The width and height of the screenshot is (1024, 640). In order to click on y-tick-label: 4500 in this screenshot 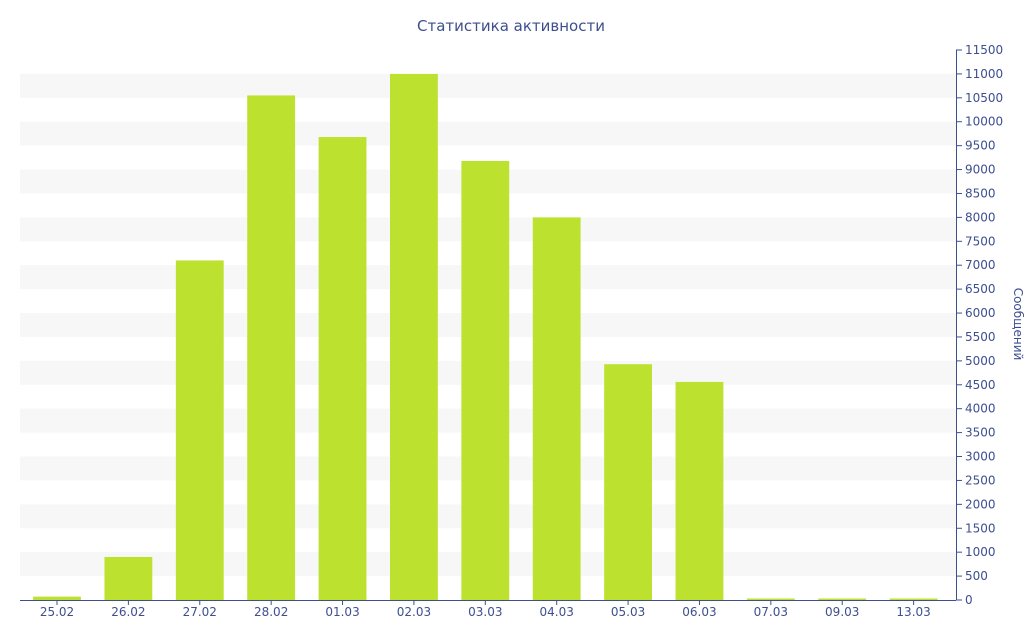, I will do `click(980, 385)`.